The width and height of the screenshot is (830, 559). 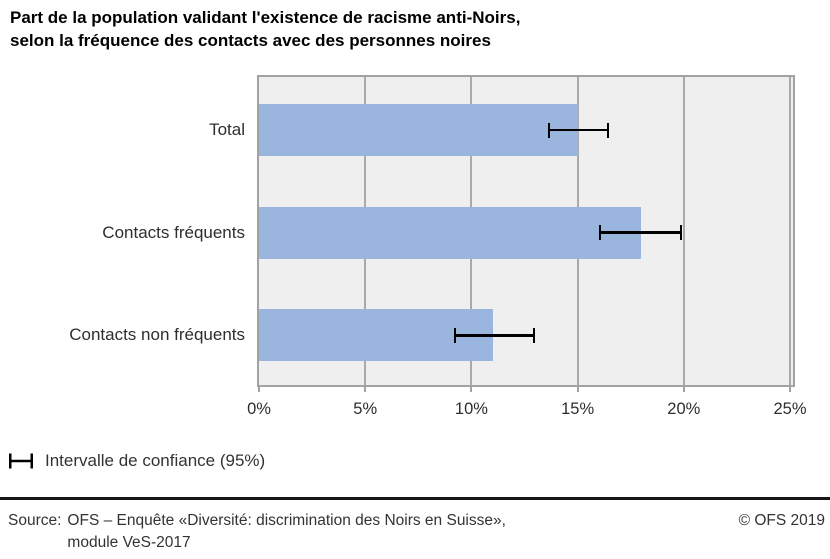 What do you see at coordinates (790, 231) in the screenshot?
I see `gridline-25%` at bounding box center [790, 231].